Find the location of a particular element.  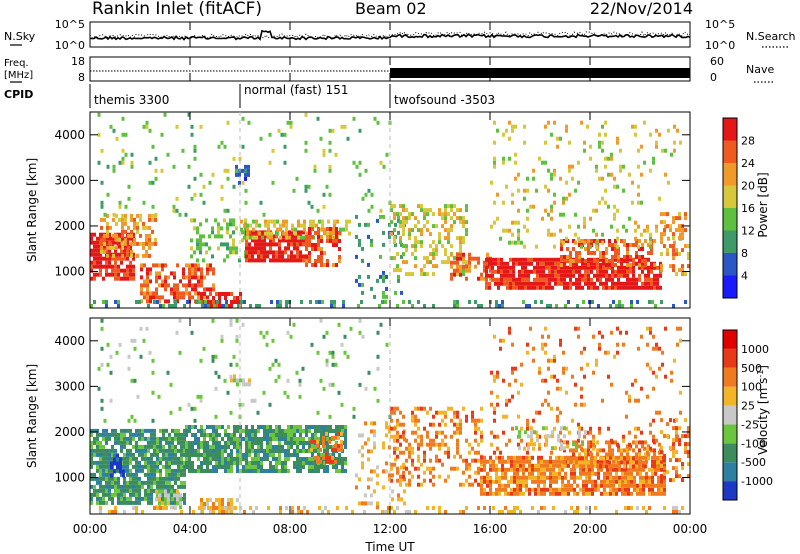

colorbar-swatch is located at coordinates (730, 151).